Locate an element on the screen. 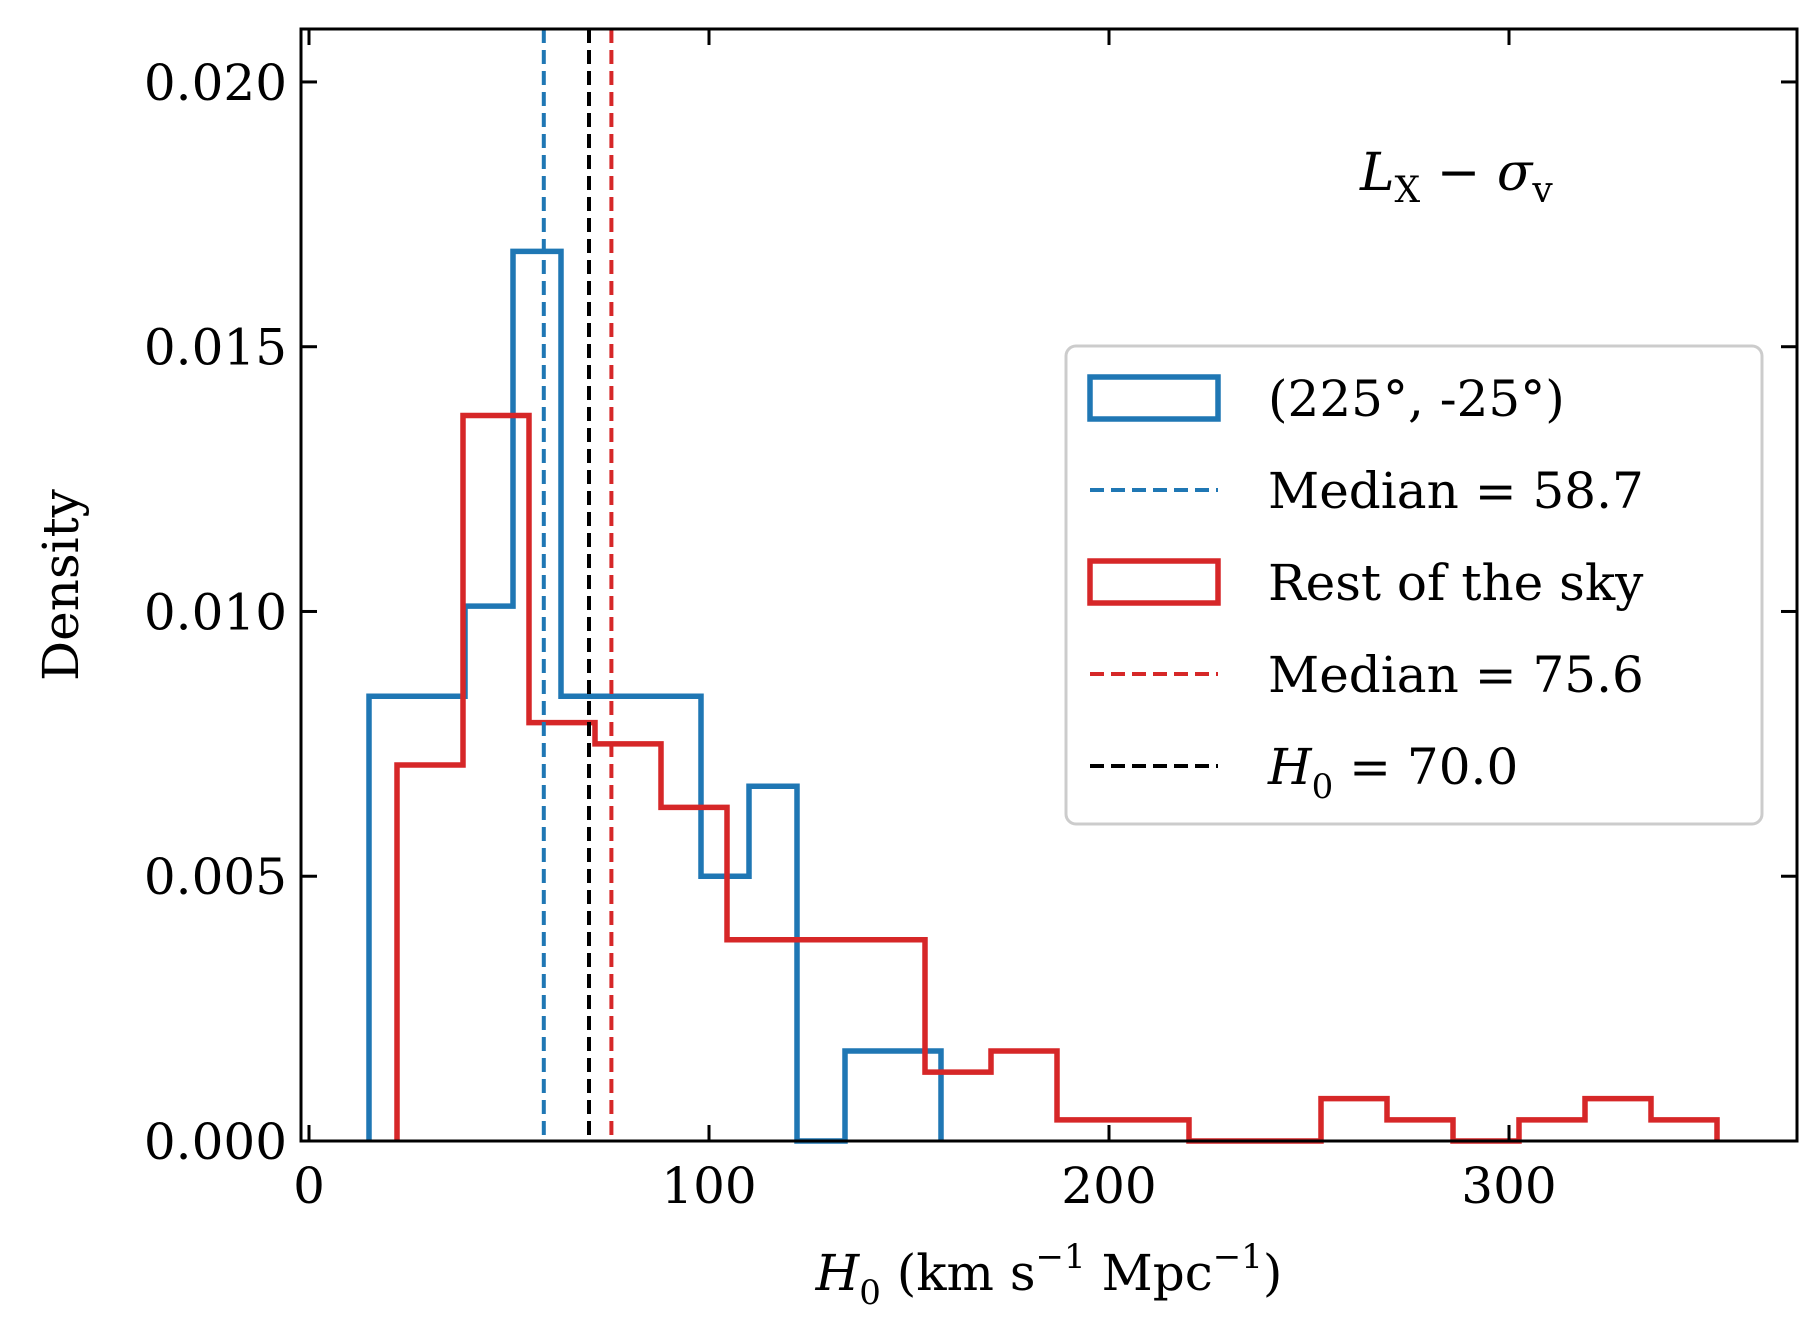  legend-item: Median = 75.6 is located at coordinates (1367, 675).